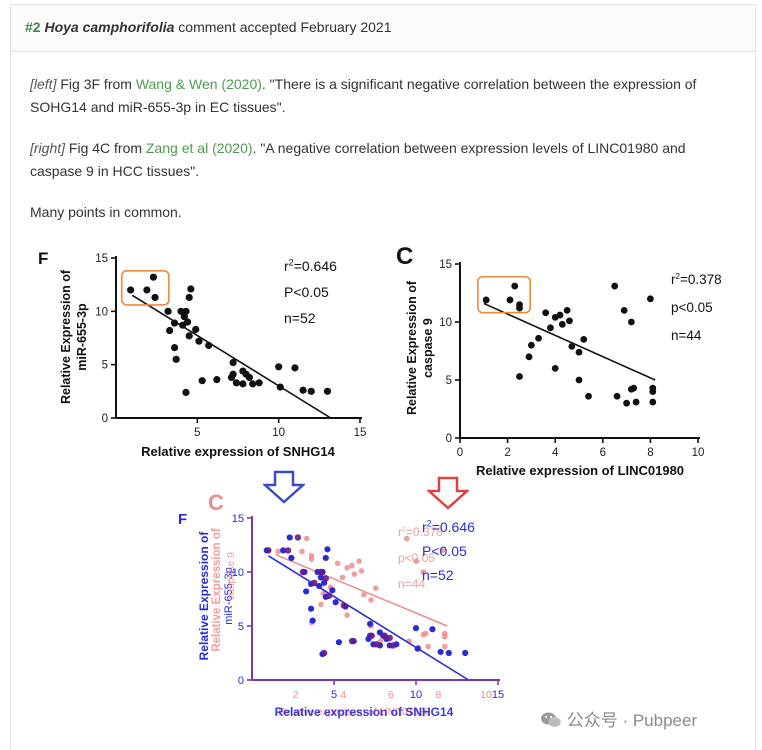 The image size is (762, 750). Describe the element at coordinates (650, 453) in the screenshot. I see `x-tick-label: 8` at that location.